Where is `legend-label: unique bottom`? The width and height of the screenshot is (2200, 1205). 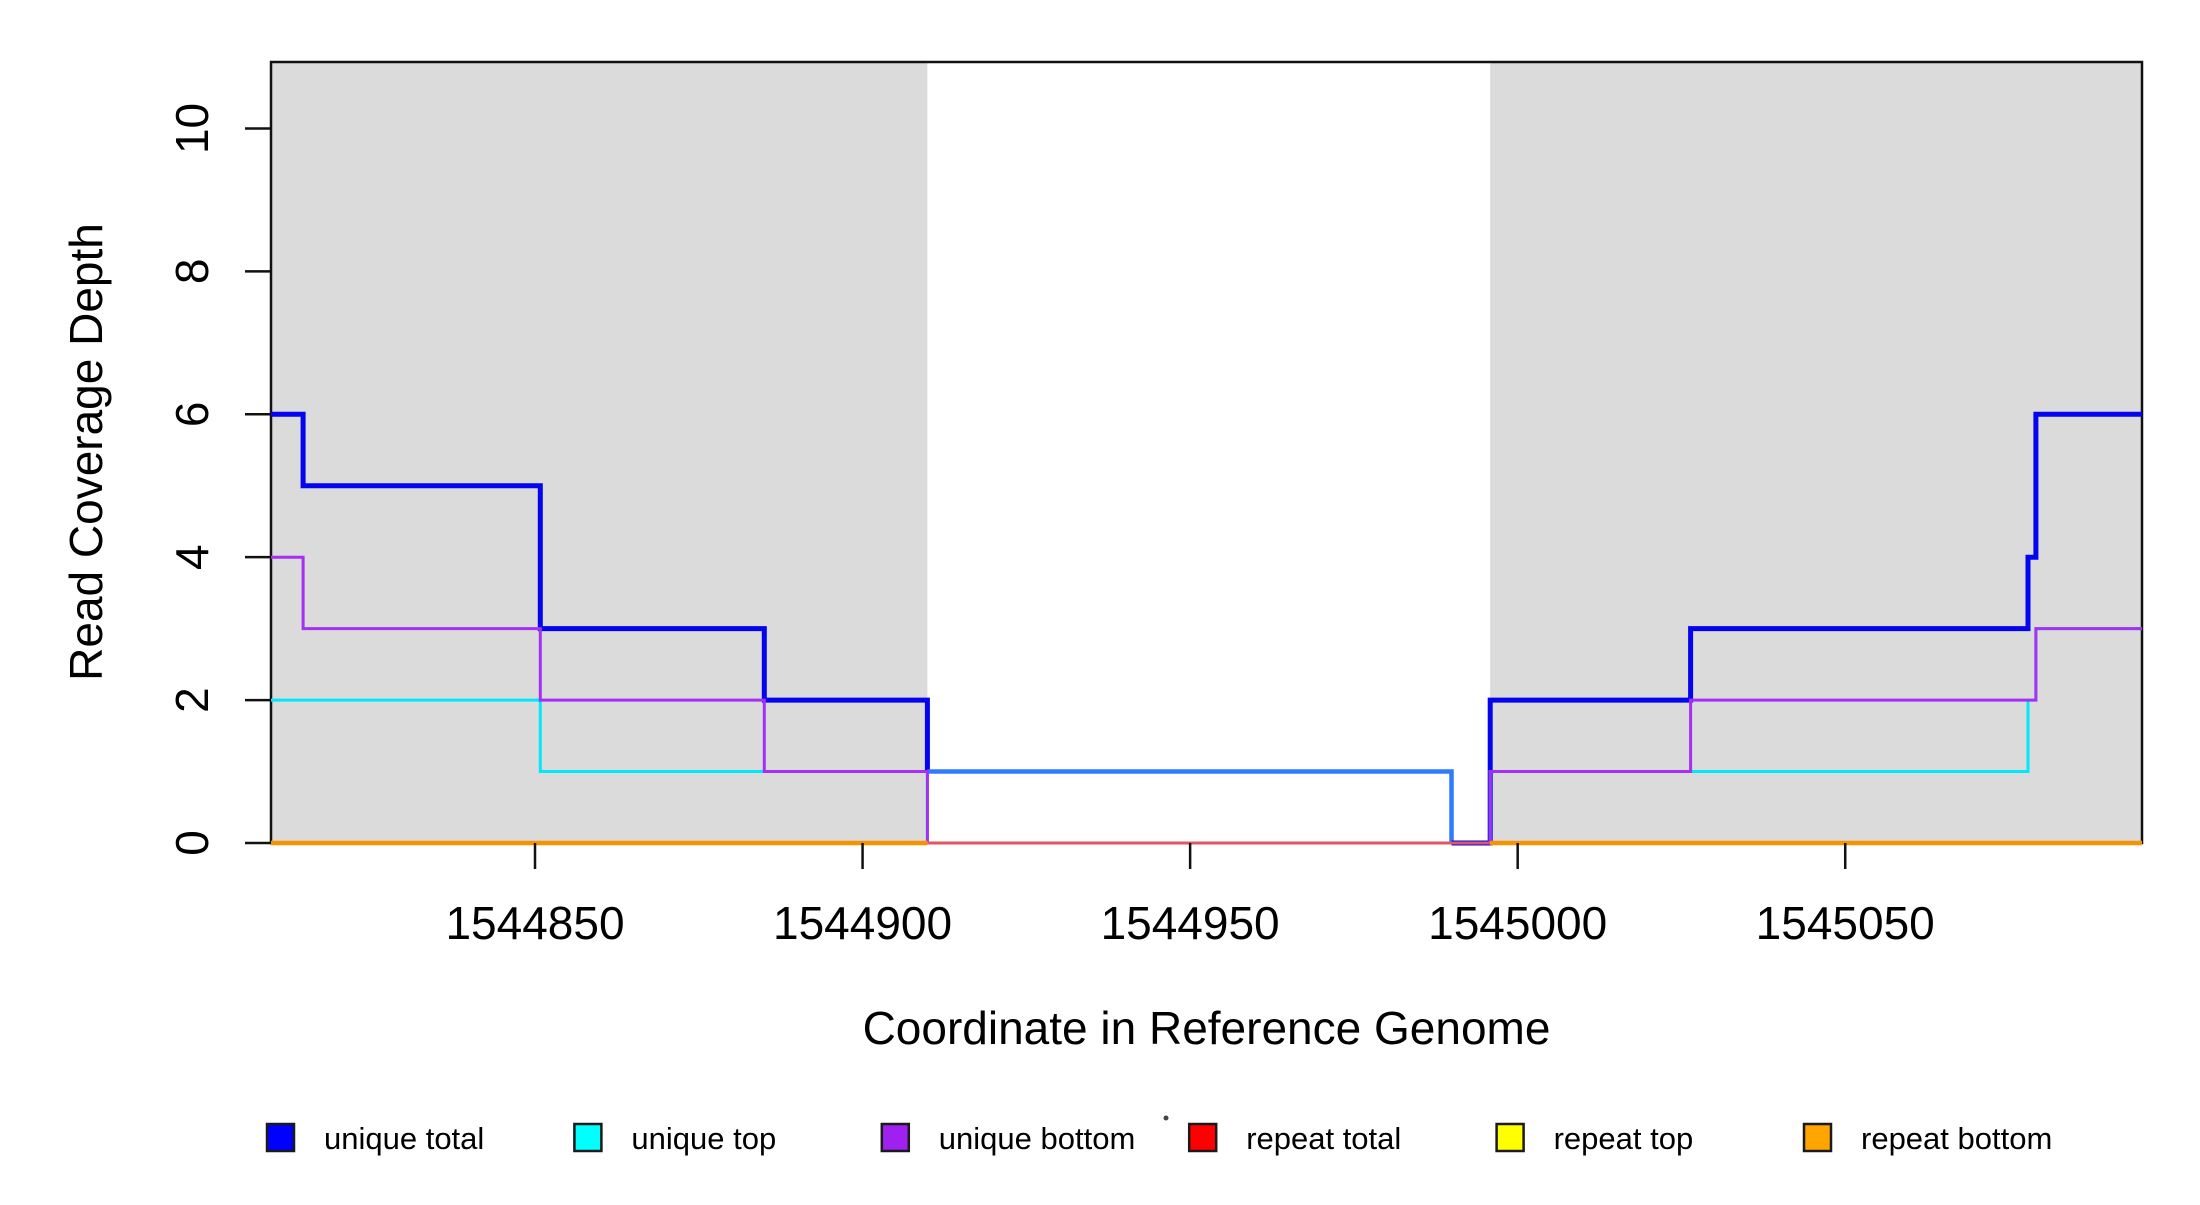 legend-label: unique bottom is located at coordinates (1037, 1138).